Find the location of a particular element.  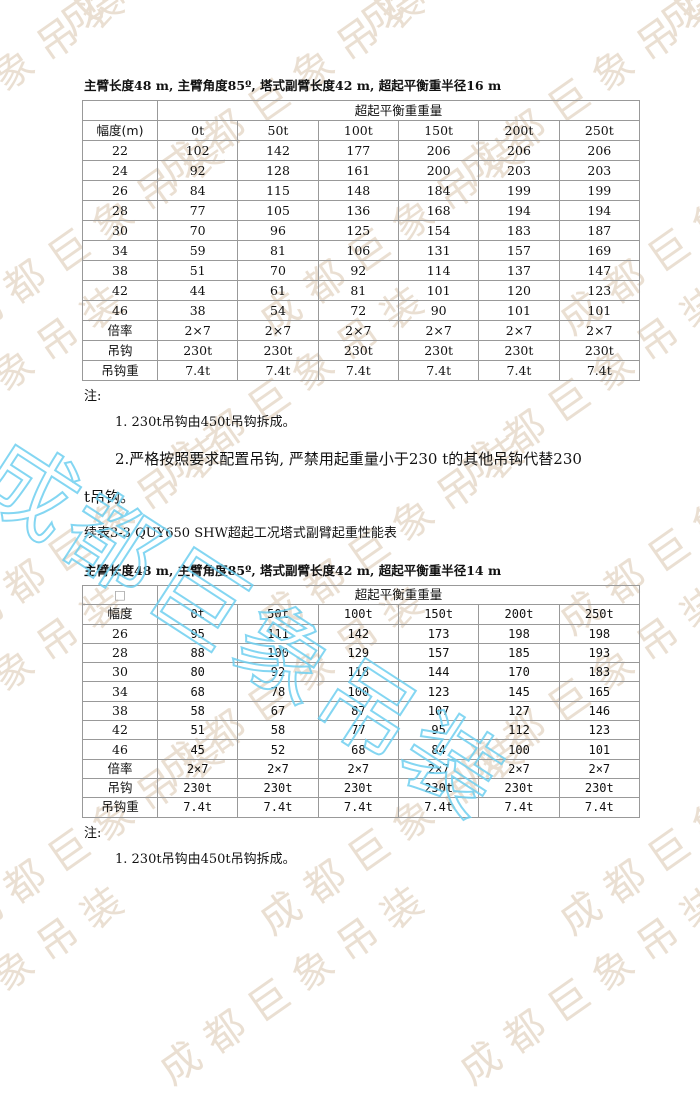

group-header: 超起平衡重重量 is located at coordinates (398, 595).